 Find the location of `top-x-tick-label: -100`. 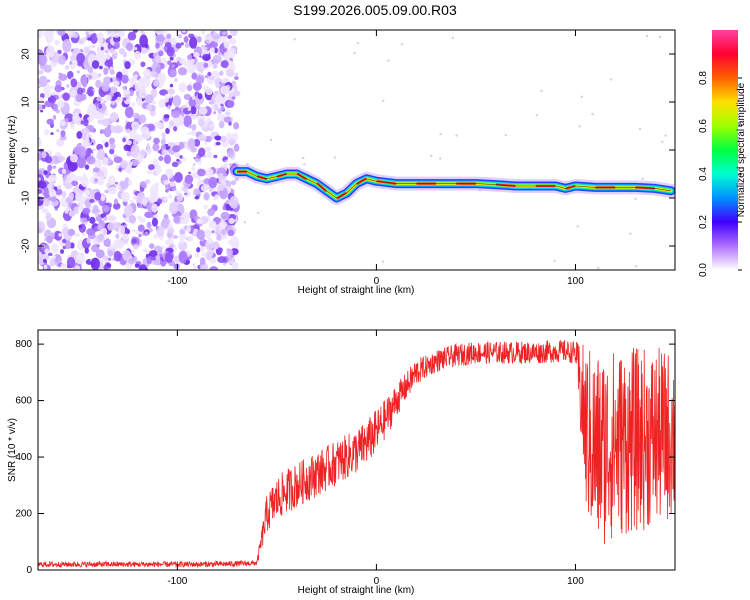

top-x-tick-label: -100 is located at coordinates (177, 281).